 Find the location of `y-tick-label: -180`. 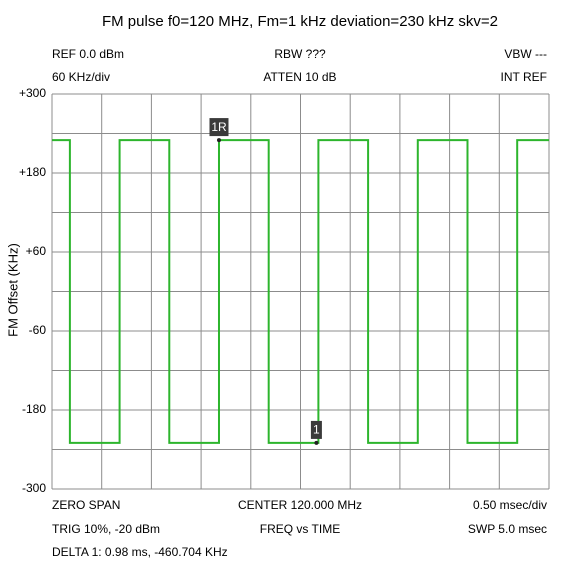

y-tick-label: -180 is located at coordinates (34, 409).